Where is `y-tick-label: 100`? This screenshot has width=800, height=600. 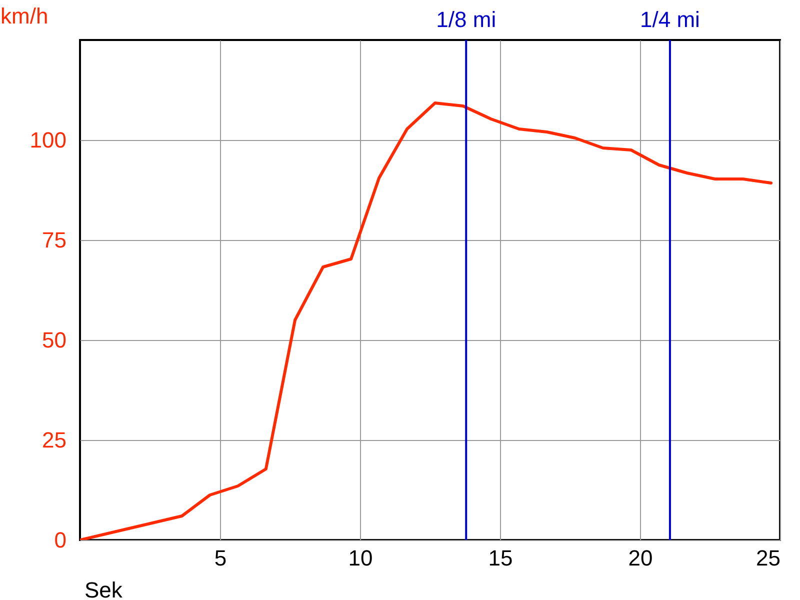 y-tick-label: 100 is located at coordinates (48, 140).